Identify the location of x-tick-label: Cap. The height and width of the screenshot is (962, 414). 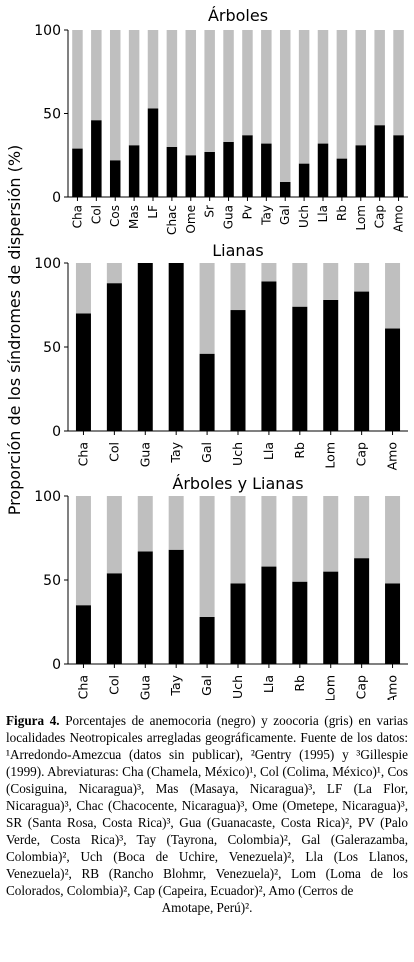
(380, 216).